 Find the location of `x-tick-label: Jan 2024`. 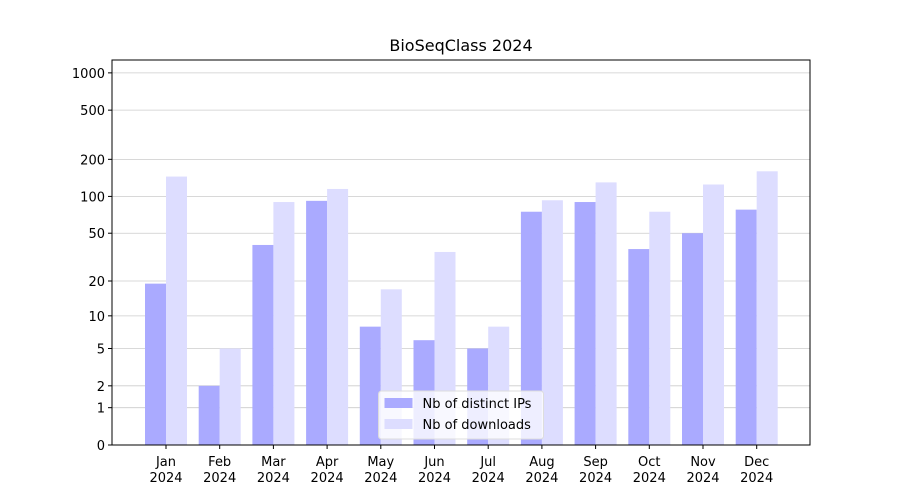

x-tick-label: Jan 2024 is located at coordinates (165, 470).